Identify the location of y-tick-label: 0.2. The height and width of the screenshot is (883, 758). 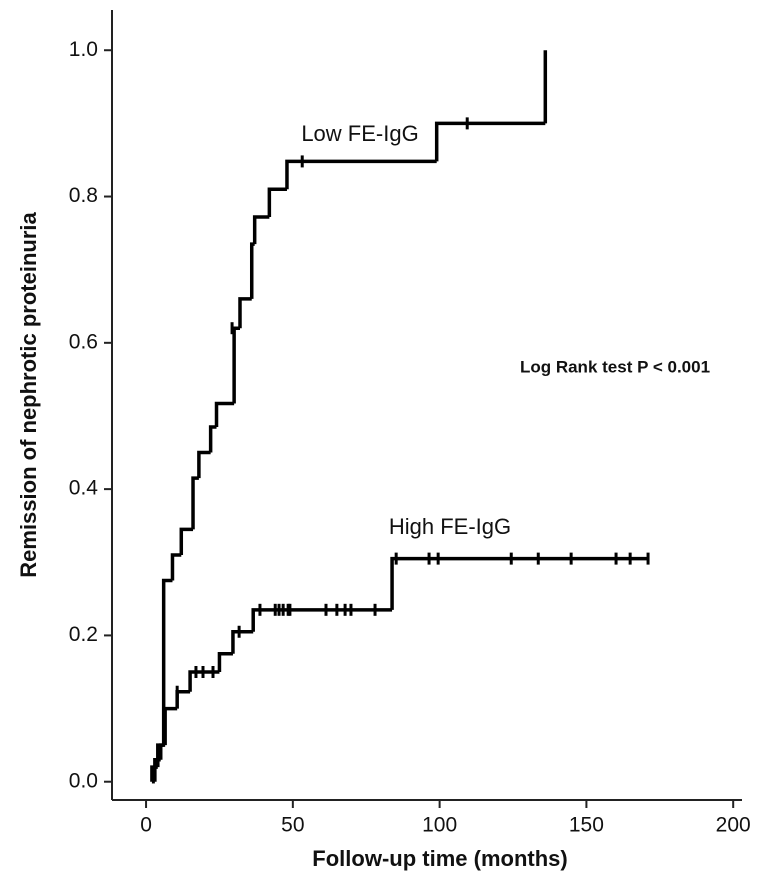
(83, 634).